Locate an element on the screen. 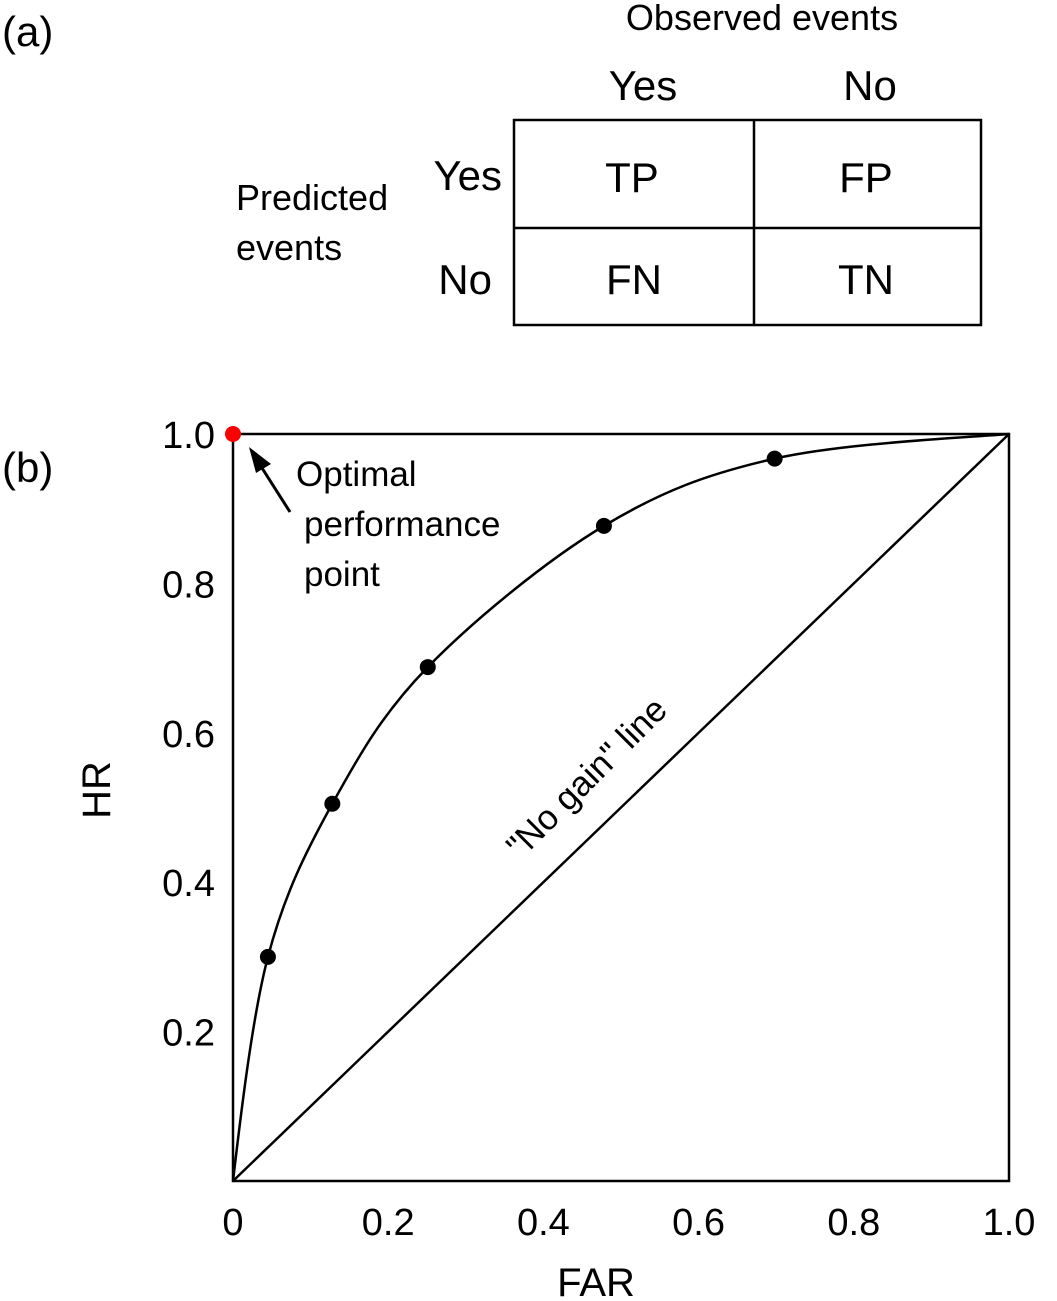 The image size is (1057, 1301). cell-tn: TN is located at coordinates (866, 279).